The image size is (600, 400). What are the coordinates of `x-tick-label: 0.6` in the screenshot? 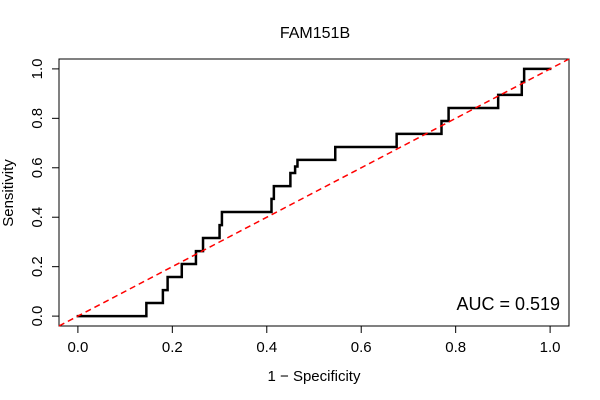 It's located at (361, 347).